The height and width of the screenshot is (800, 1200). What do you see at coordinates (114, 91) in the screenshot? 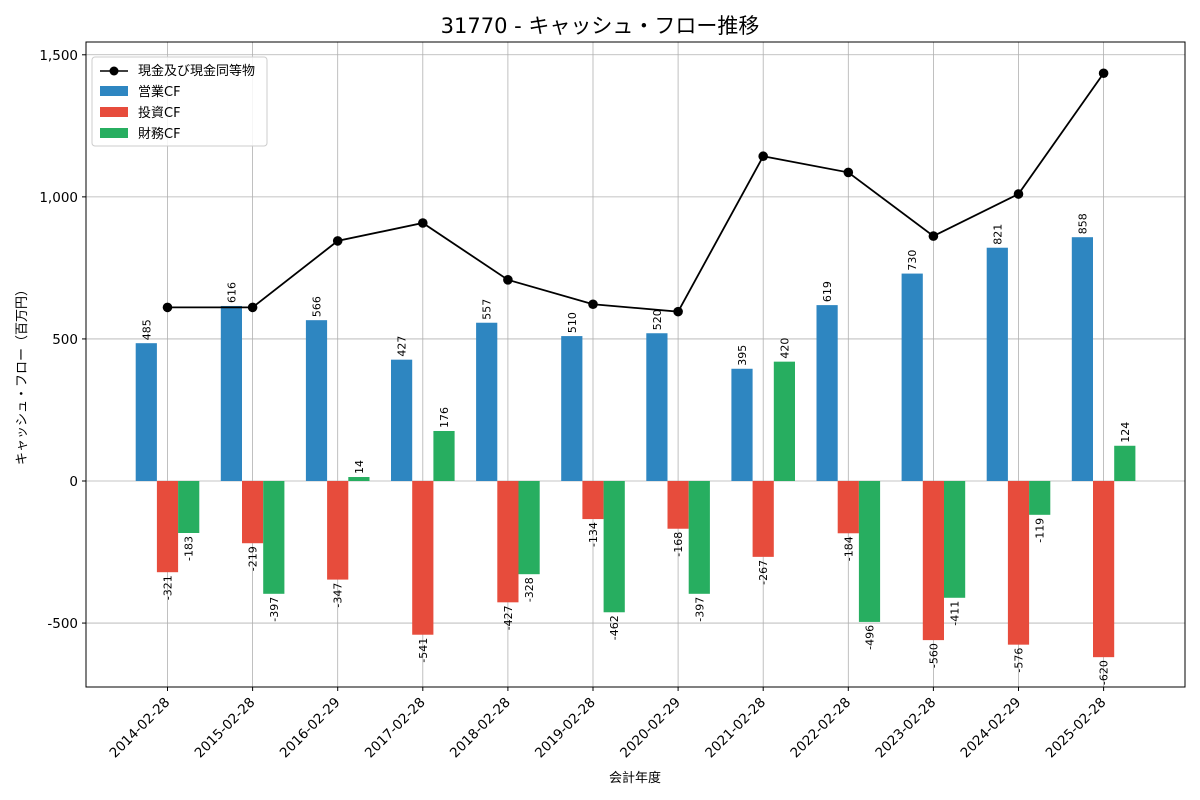
I see `legend-swatch-operating` at bounding box center [114, 91].